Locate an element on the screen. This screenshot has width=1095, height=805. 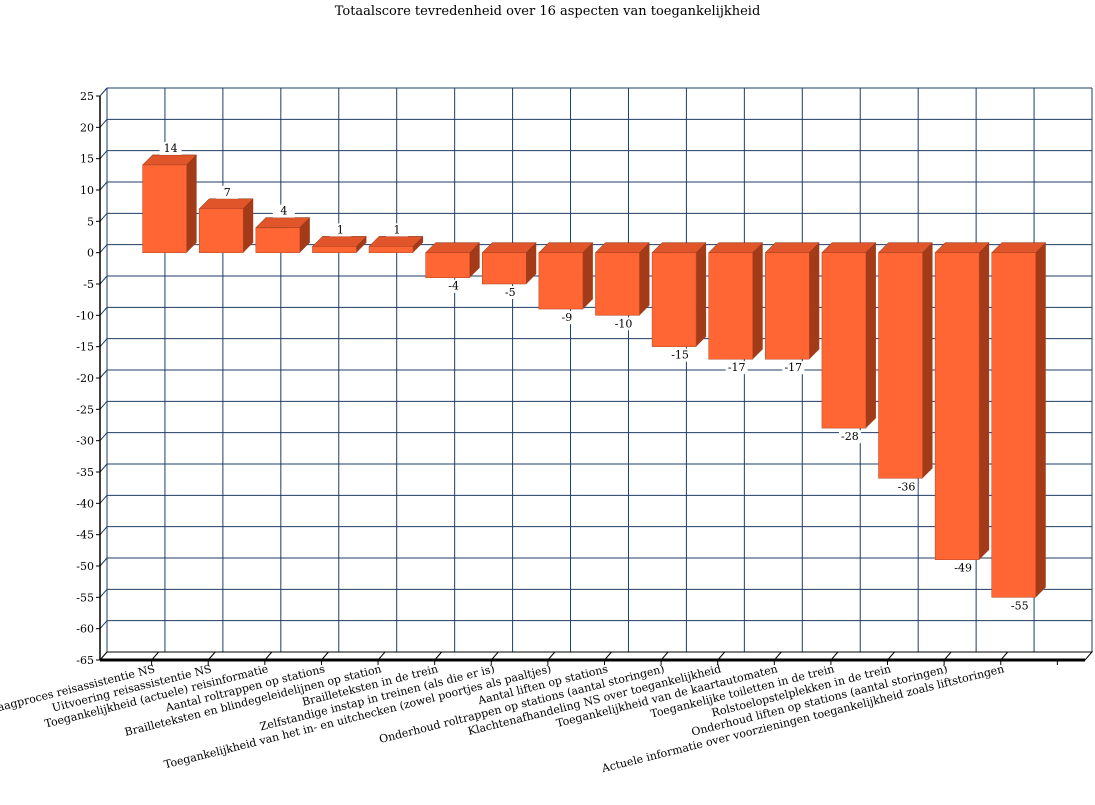
data-label: -10 is located at coordinates (624, 323).